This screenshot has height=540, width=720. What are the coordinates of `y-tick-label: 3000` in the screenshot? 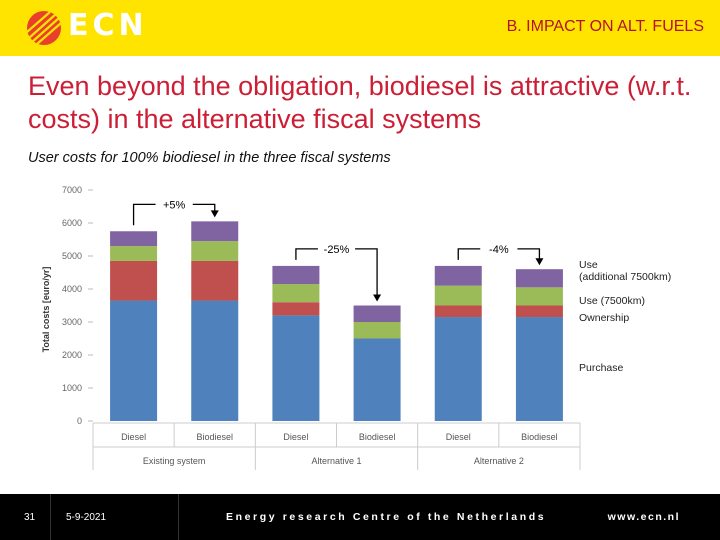 It's located at (72, 322).